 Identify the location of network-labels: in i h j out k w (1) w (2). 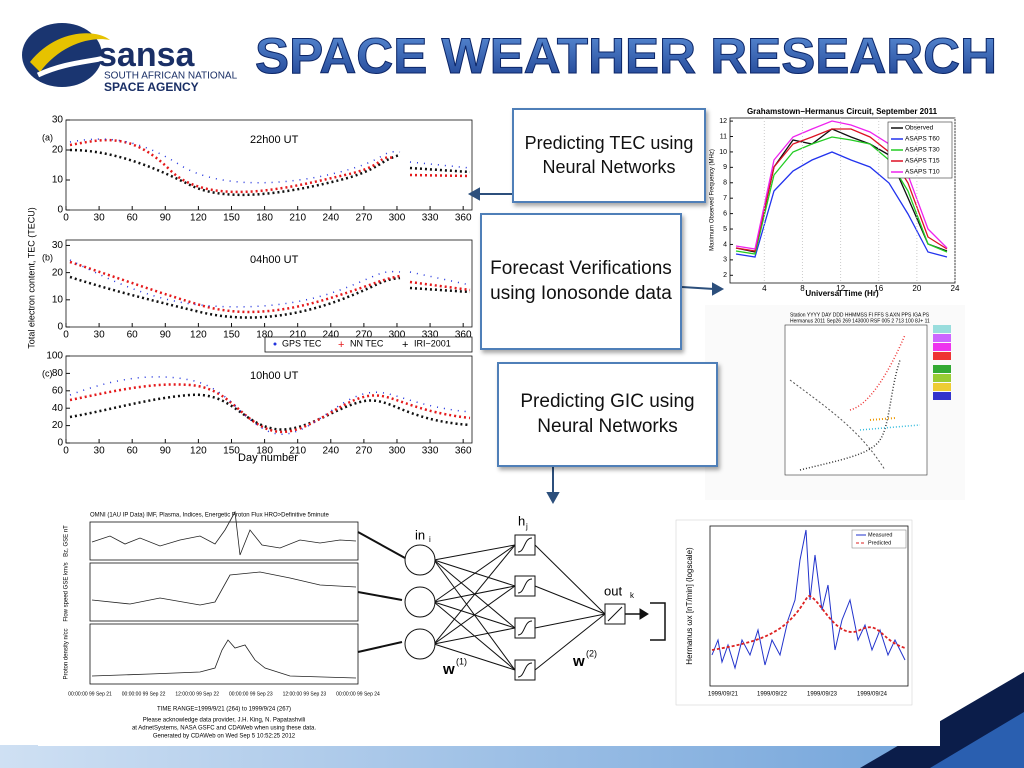
(525, 595).